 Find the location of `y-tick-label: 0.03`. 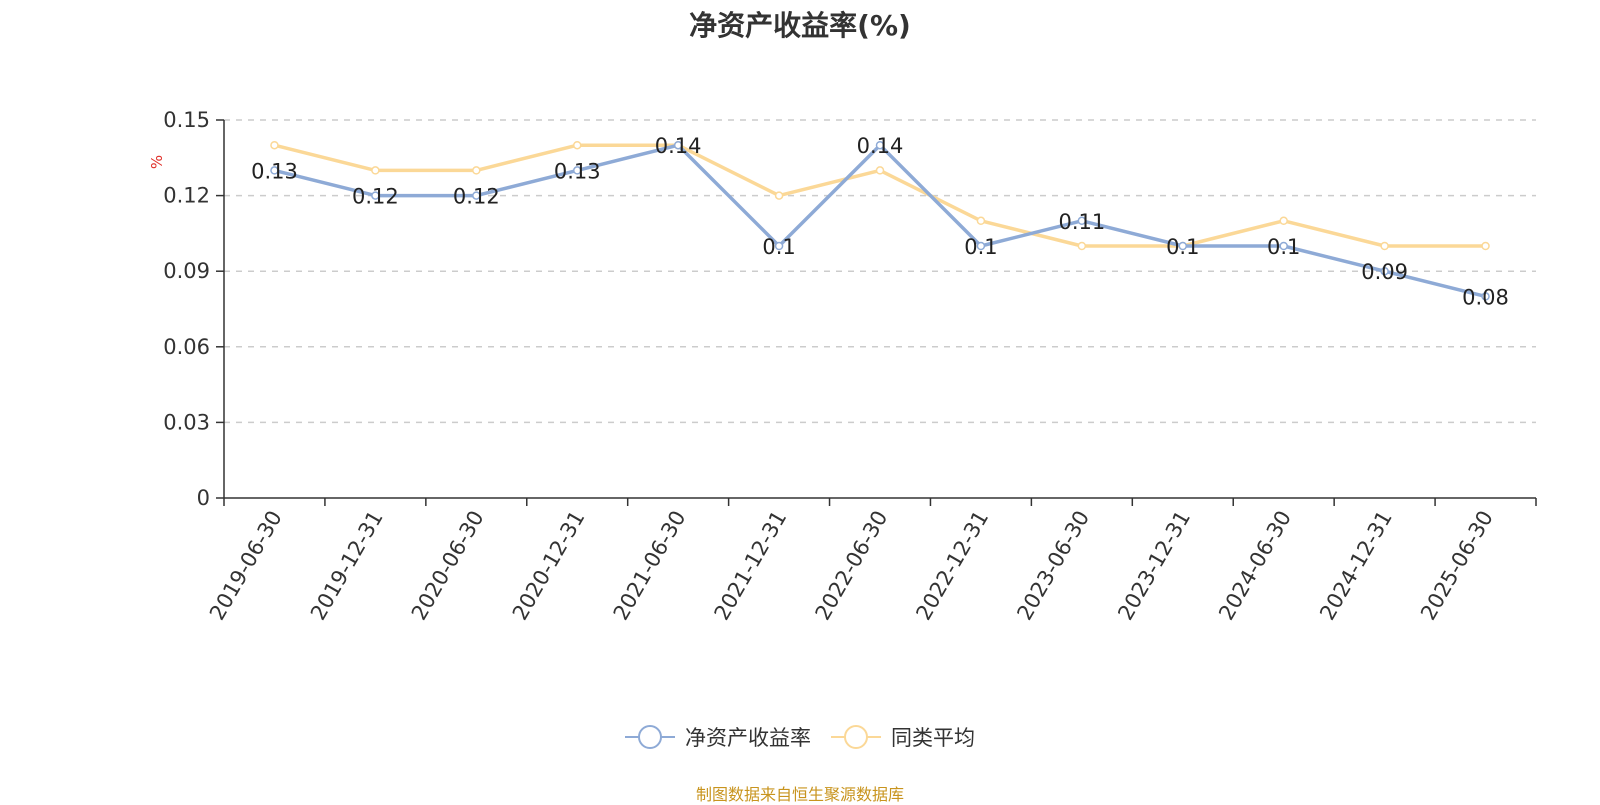

y-tick-label: 0.03 is located at coordinates (186, 422).